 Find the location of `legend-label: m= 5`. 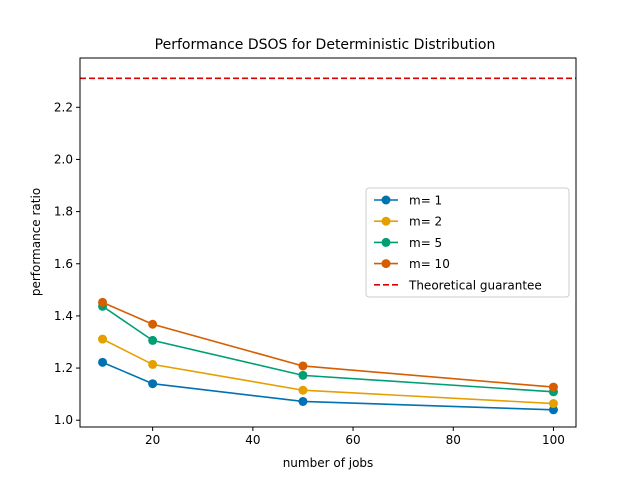

legend-label: m= 5 is located at coordinates (425, 243).